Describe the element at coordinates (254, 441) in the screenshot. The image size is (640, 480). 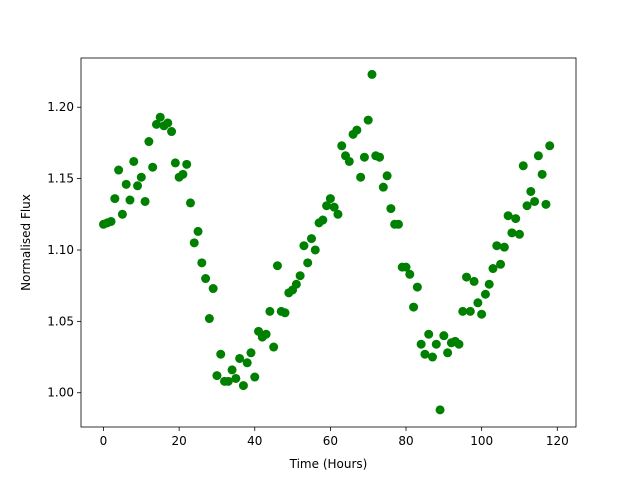
I see `x-tick-label: 40` at that location.